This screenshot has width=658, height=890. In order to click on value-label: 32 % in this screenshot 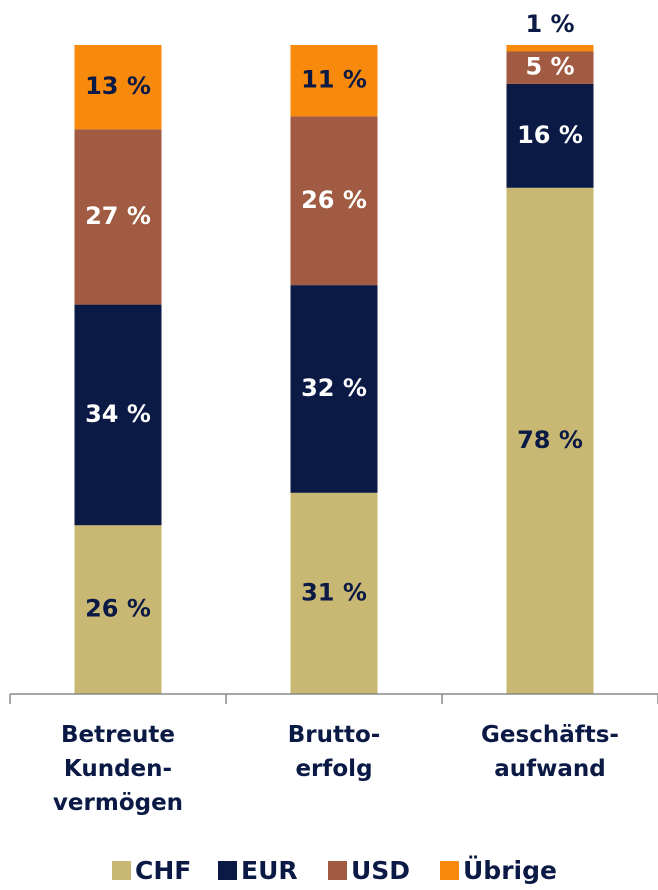, I will do `click(334, 388)`.